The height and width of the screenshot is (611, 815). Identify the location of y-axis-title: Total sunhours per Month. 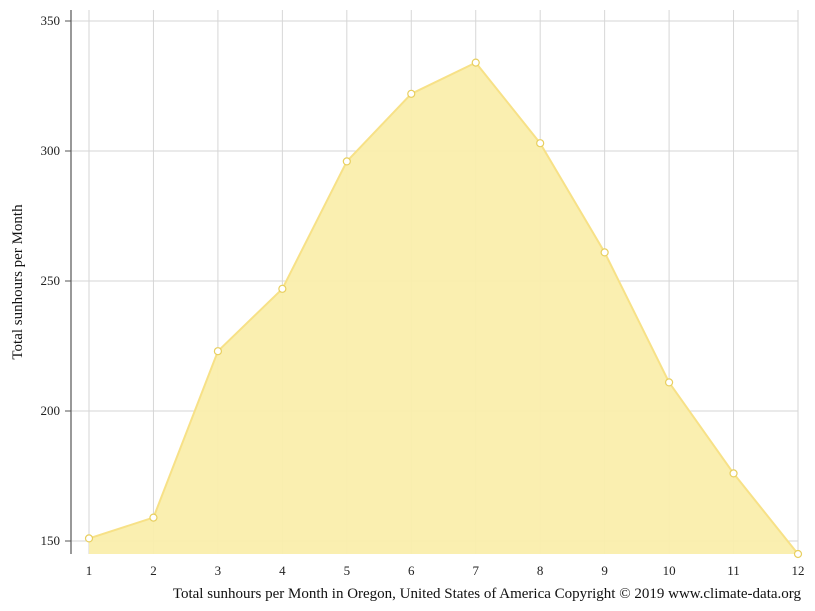
(18, 282).